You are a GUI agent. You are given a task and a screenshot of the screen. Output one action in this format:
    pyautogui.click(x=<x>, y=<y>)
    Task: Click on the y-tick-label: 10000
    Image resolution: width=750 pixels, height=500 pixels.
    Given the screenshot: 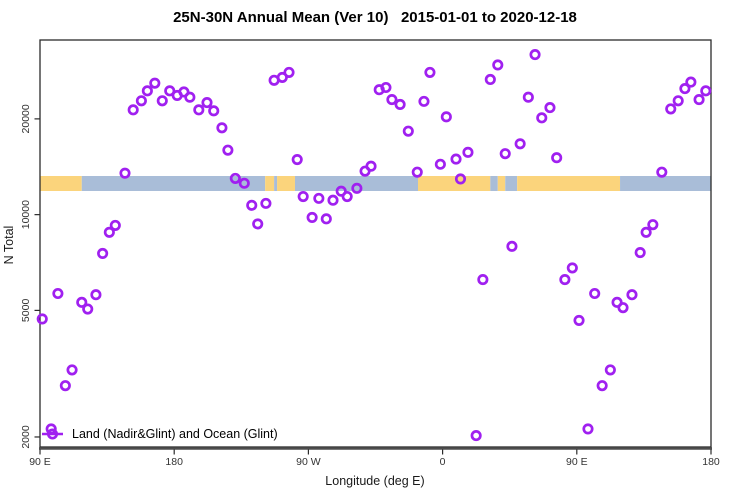 What is the action you would take?
    pyautogui.click(x=26, y=214)
    